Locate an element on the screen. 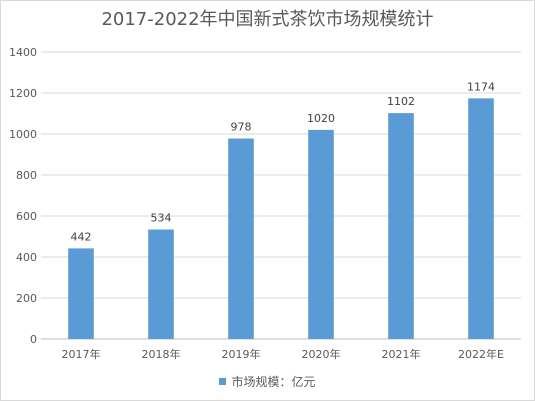 The width and height of the screenshot is (535, 401). y-tick-label: 600 is located at coordinates (26, 216).